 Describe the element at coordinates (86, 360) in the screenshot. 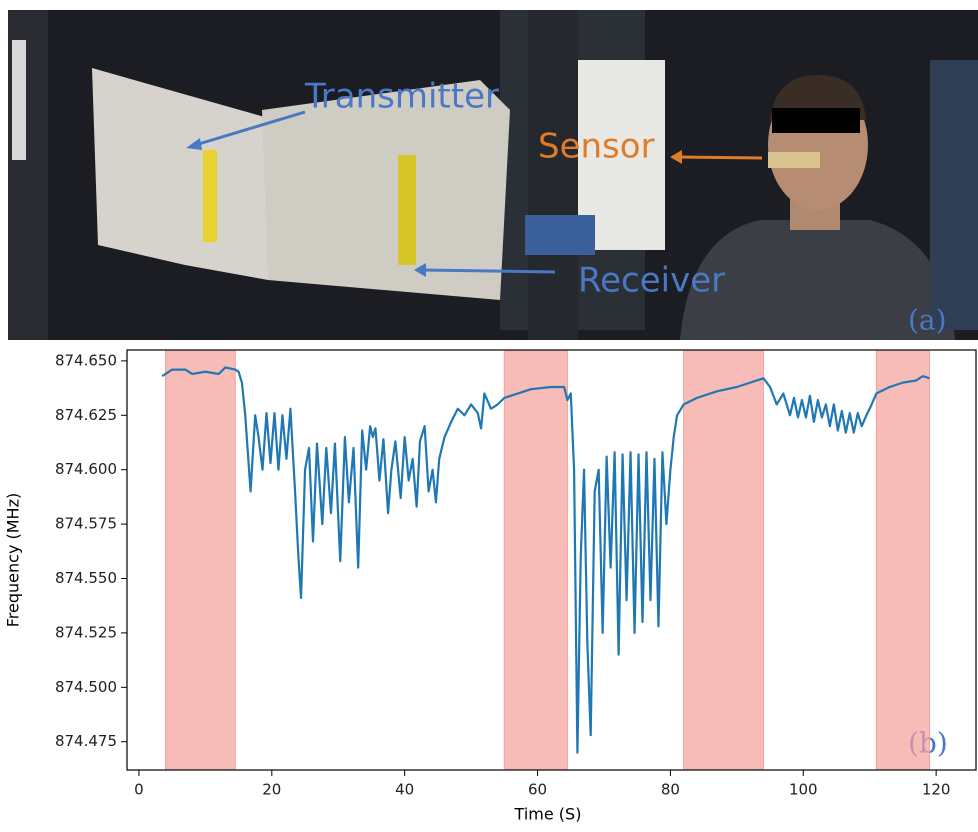

I see `y-tick-label: 874.650` at that location.